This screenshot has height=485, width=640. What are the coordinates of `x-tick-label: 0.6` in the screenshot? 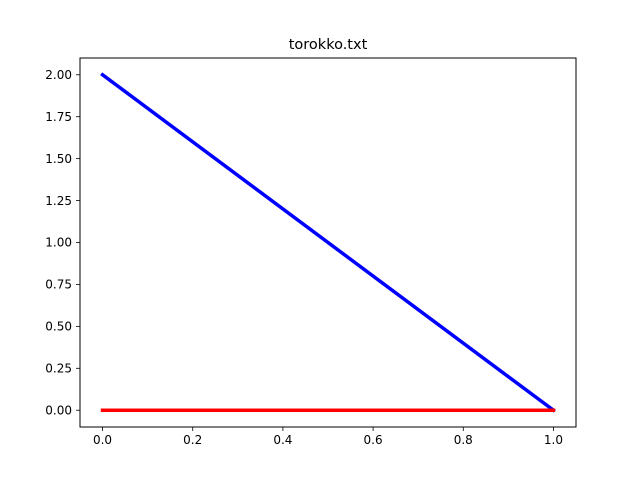 It's located at (373, 440).